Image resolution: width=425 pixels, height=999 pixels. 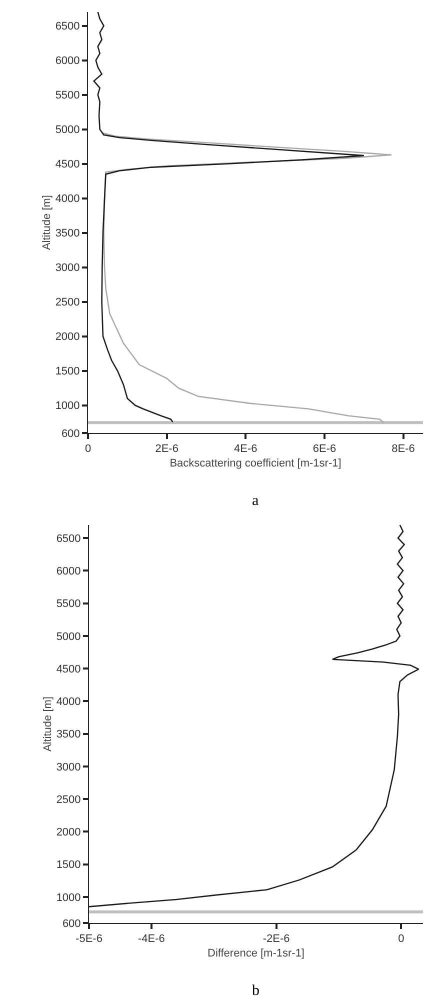 What do you see at coordinates (256, 463) in the screenshot?
I see `x-axis-title: Backscattering coefficient [m-1sr-1]` at bounding box center [256, 463].